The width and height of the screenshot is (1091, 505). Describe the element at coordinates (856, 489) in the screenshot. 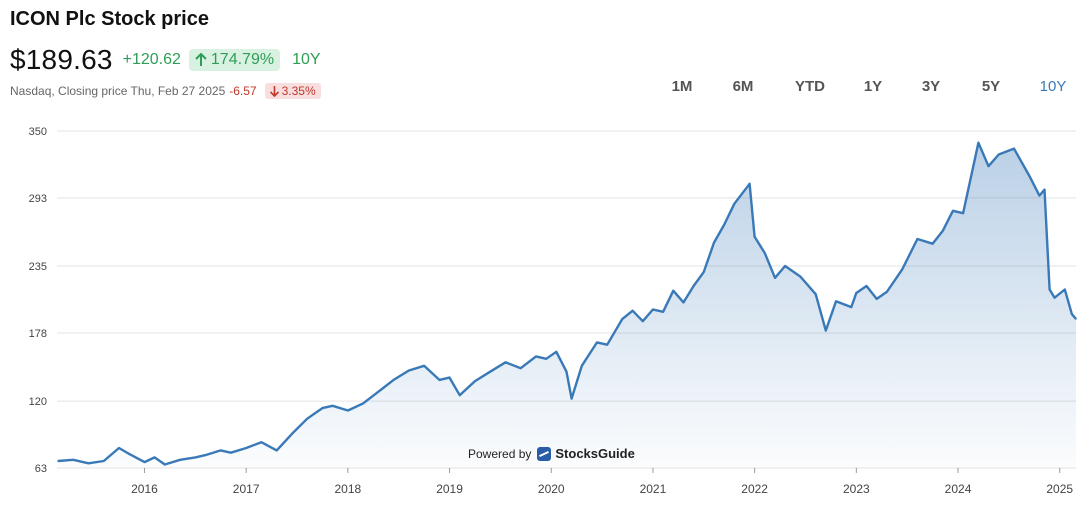

I see `x-tick-label: 2023` at that location.